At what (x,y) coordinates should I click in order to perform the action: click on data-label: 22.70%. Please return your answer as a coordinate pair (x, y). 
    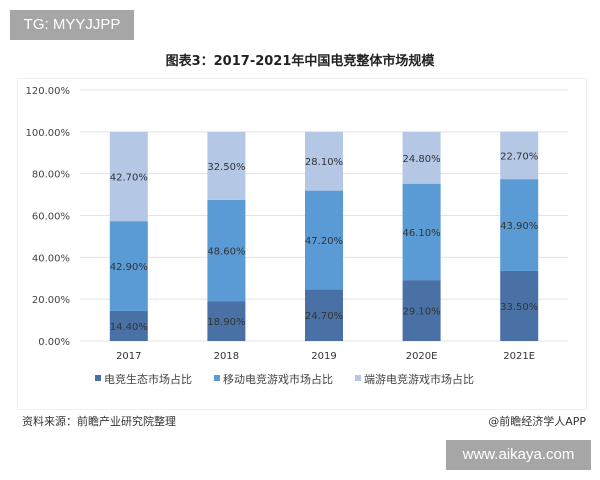
    Looking at the image, I should click on (519, 156).